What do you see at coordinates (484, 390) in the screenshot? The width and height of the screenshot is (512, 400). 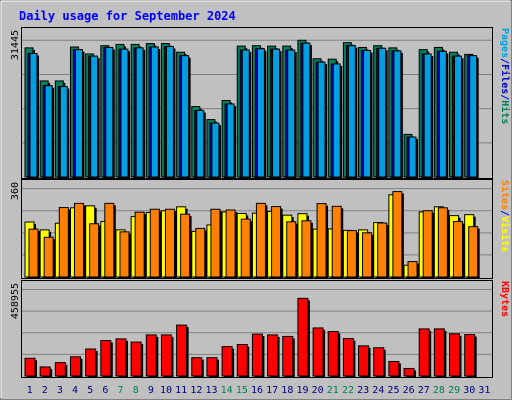 I see `x-tick-label: 31` at bounding box center [484, 390].